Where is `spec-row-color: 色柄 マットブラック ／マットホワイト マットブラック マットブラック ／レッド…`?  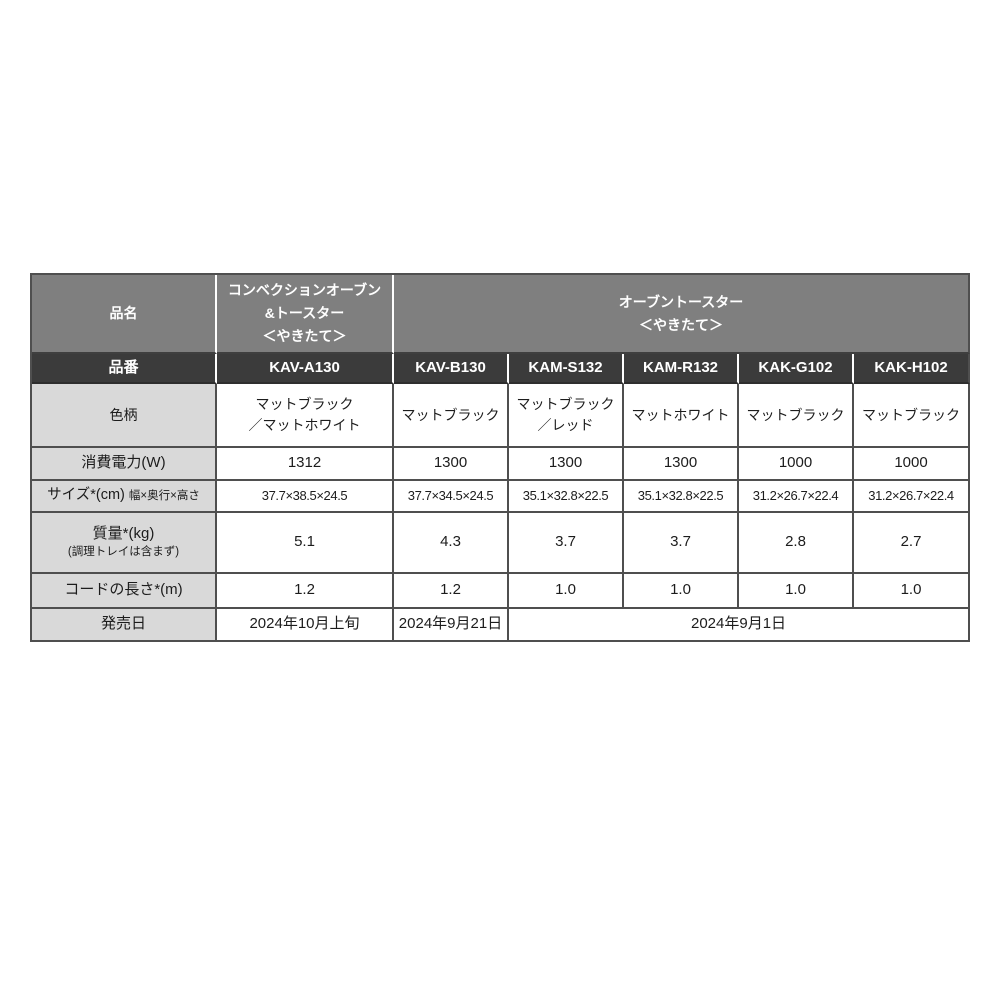 spec-row-color: 色柄 マットブラック ／マットホワイト マットブラック マットブラック ／レッド… is located at coordinates (501, 416).